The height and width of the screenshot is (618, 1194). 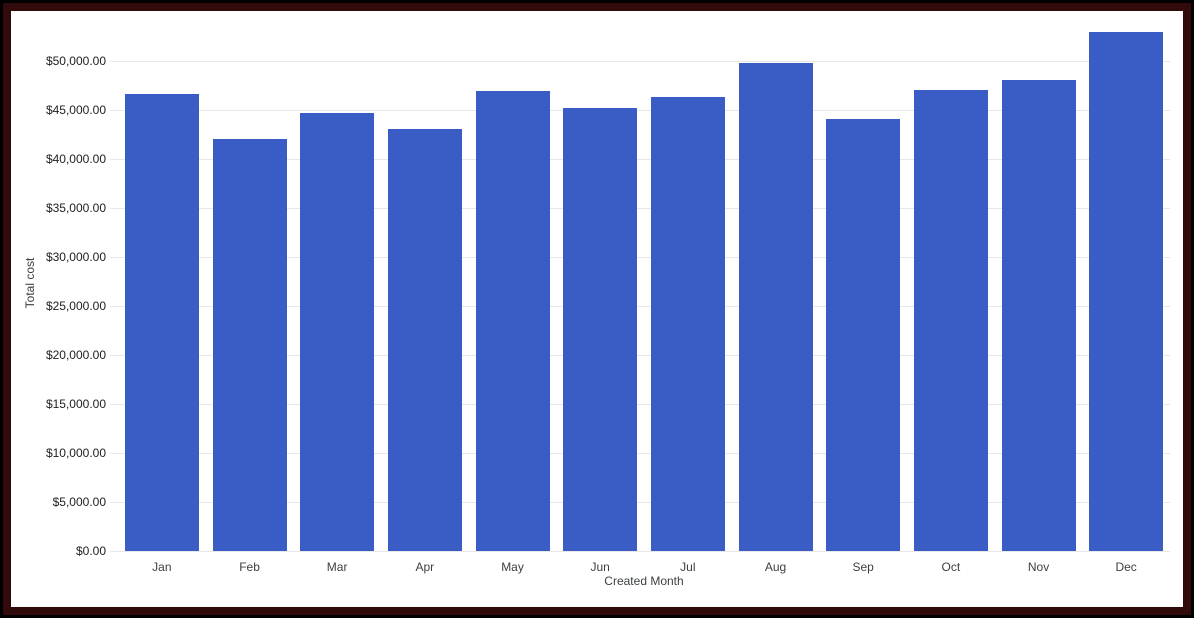 I want to click on y-tick-label: $5,000.00, so click(x=79, y=502).